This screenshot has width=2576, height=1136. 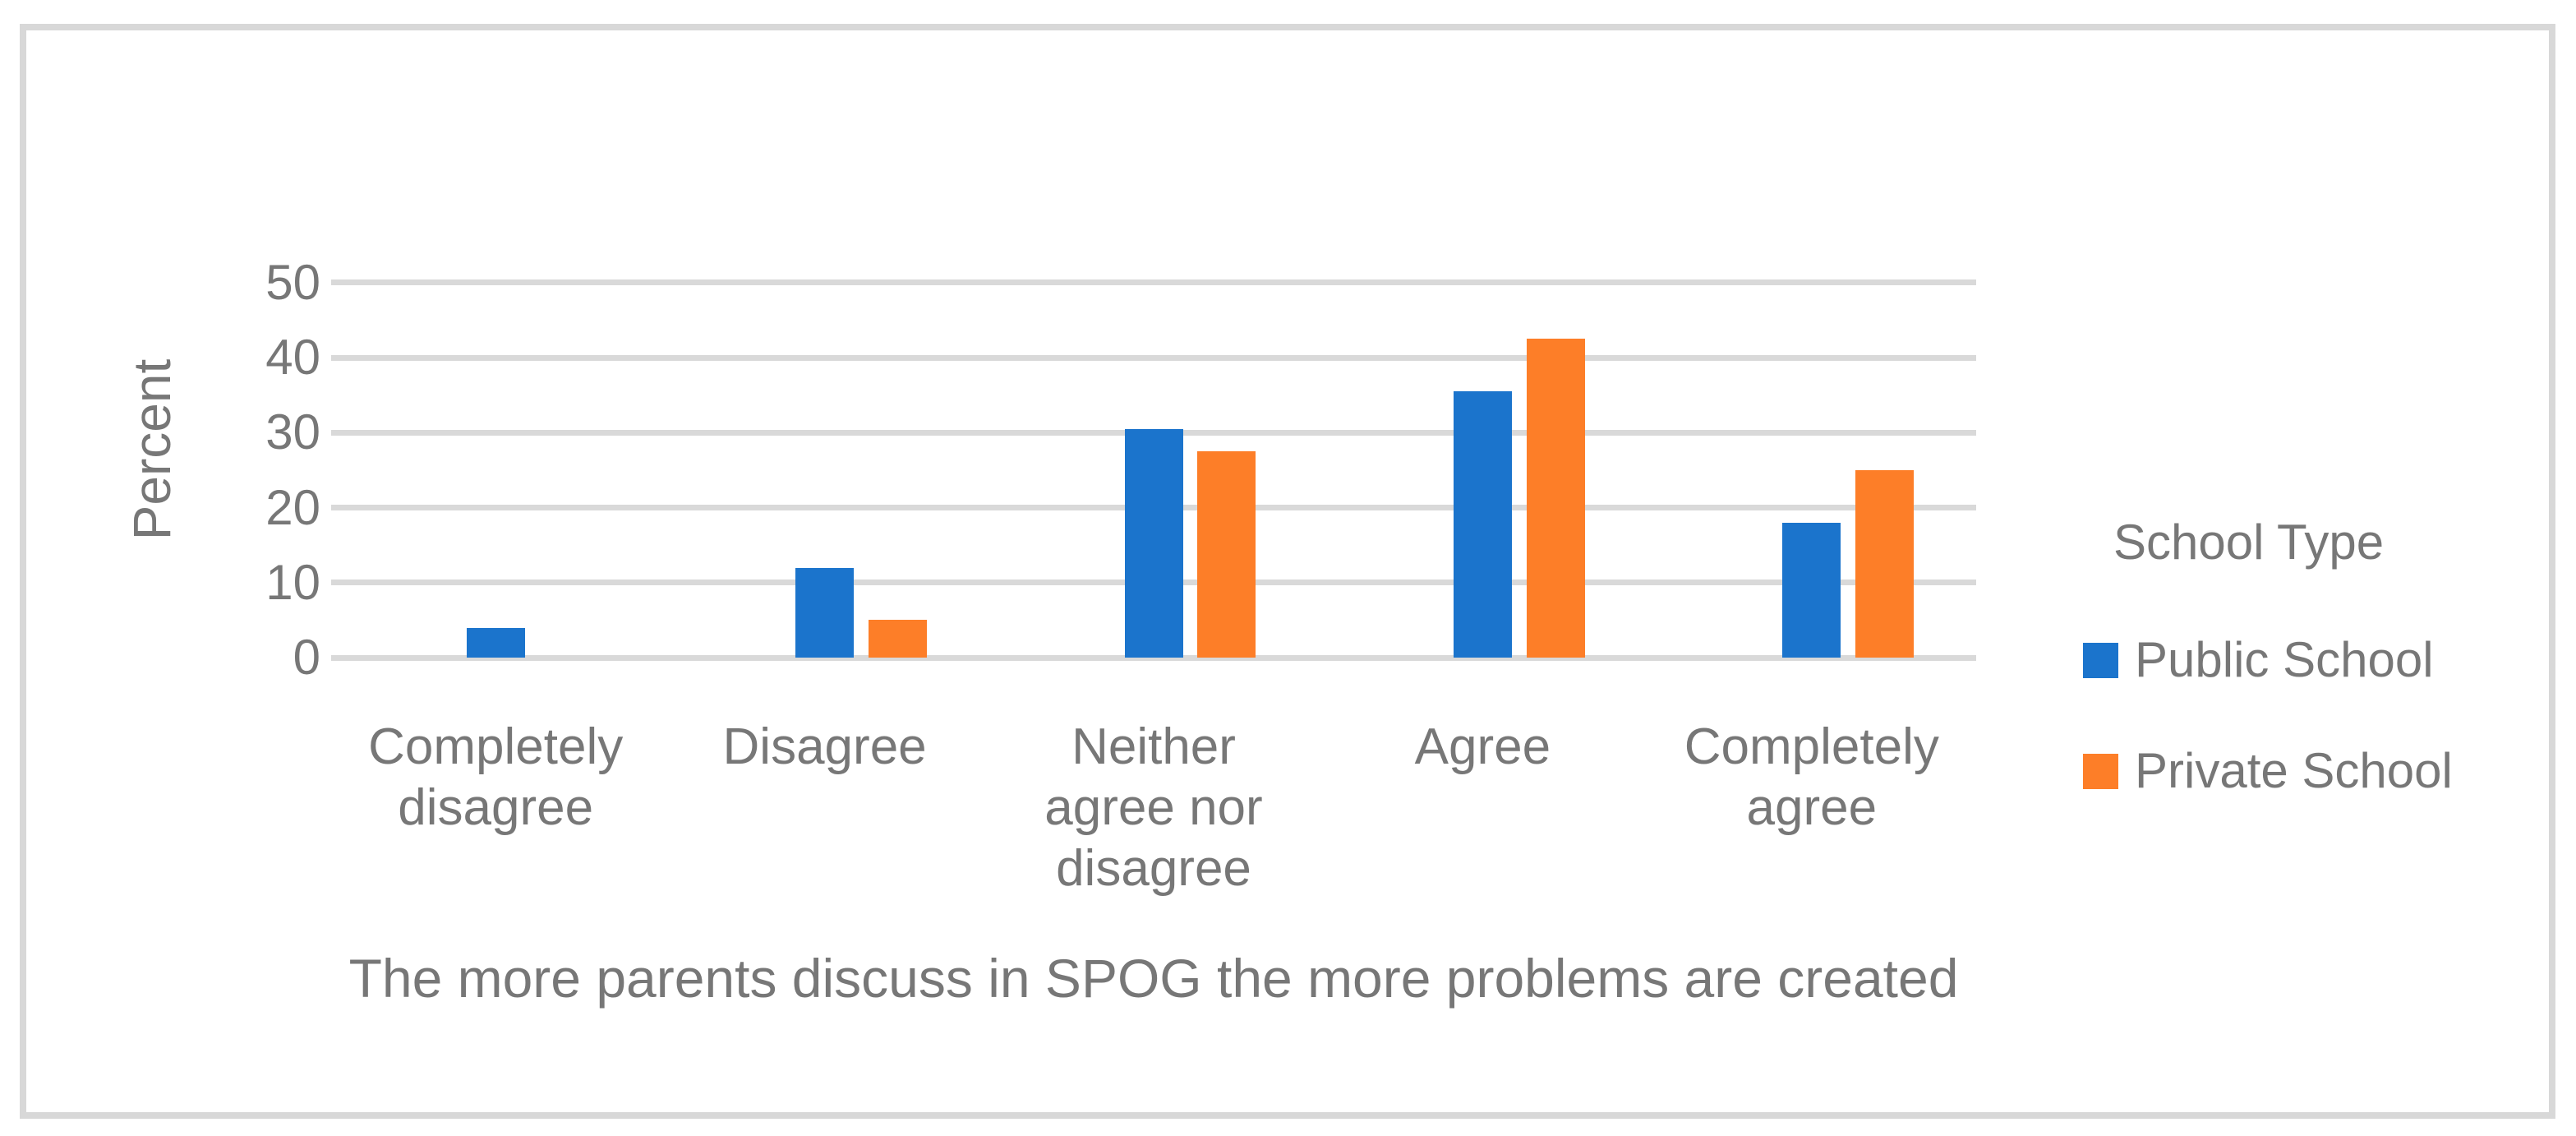 I want to click on bar-public-school-neither-agree-nor-disagree, so click(x=1153, y=543).